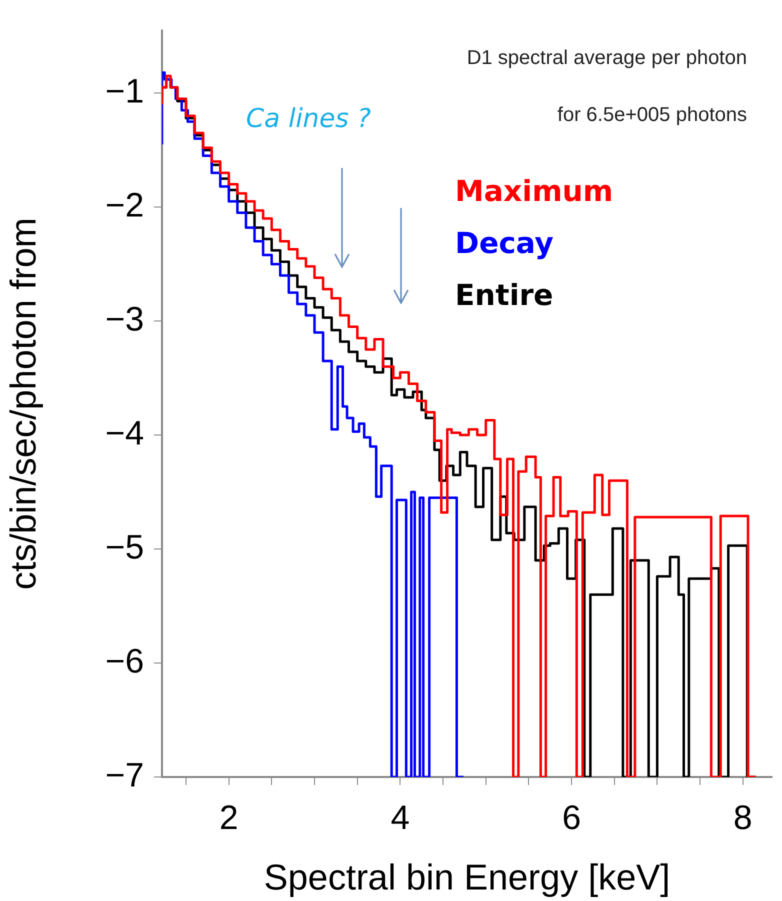  Describe the element at coordinates (124, 661) in the screenshot. I see `y-tick-label: −6` at that location.